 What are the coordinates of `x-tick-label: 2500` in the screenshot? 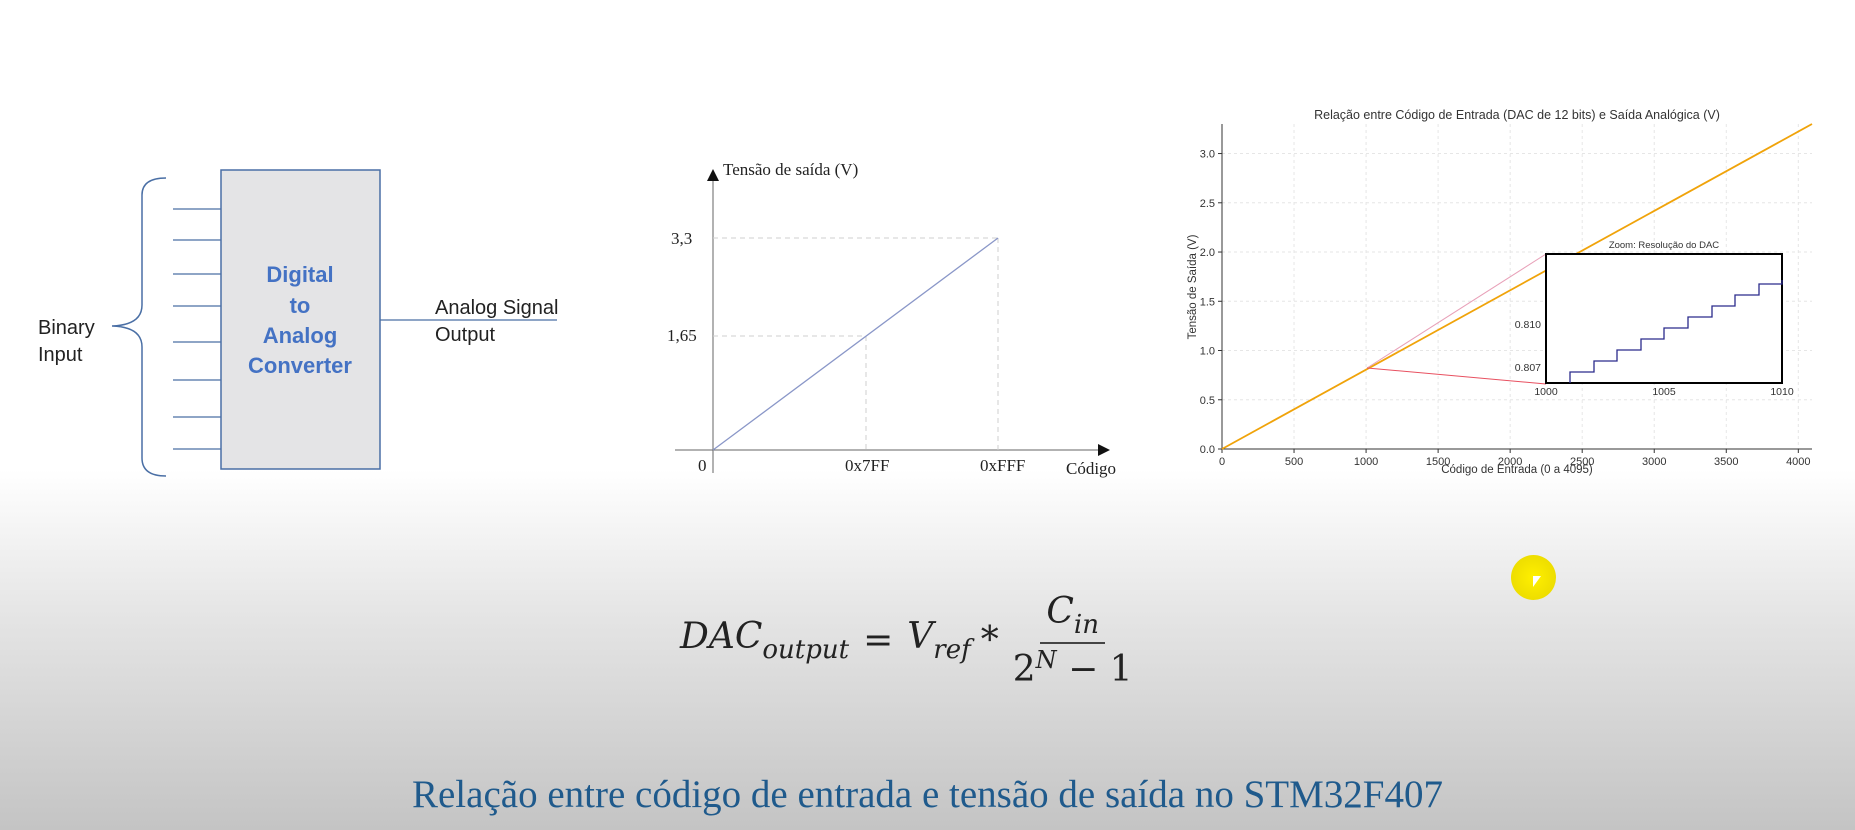 It's located at (1582, 462).